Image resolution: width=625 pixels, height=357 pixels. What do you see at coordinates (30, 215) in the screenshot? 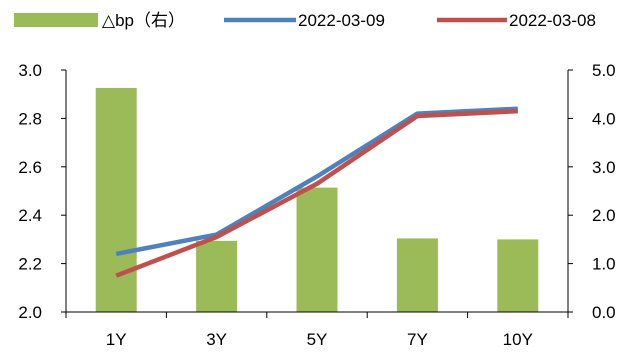
I see `left-tick-label: 2.4` at bounding box center [30, 215].